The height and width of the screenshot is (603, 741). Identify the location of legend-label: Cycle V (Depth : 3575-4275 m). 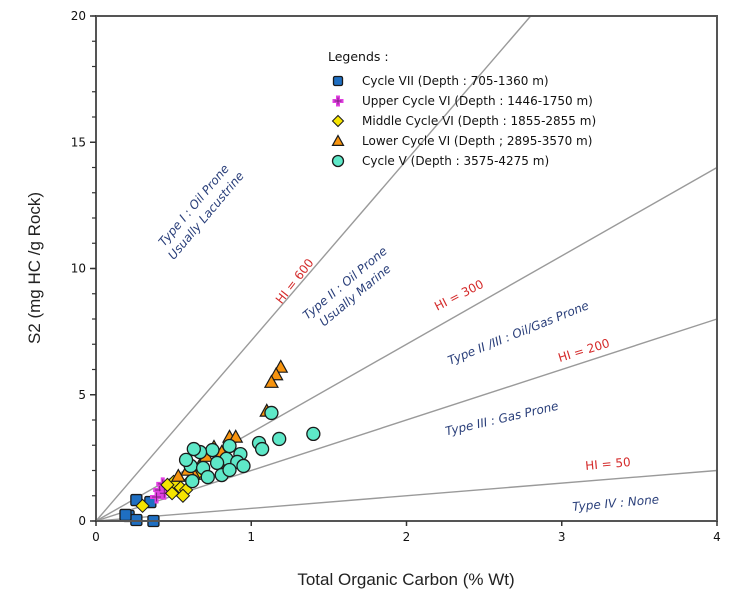
(455, 161).